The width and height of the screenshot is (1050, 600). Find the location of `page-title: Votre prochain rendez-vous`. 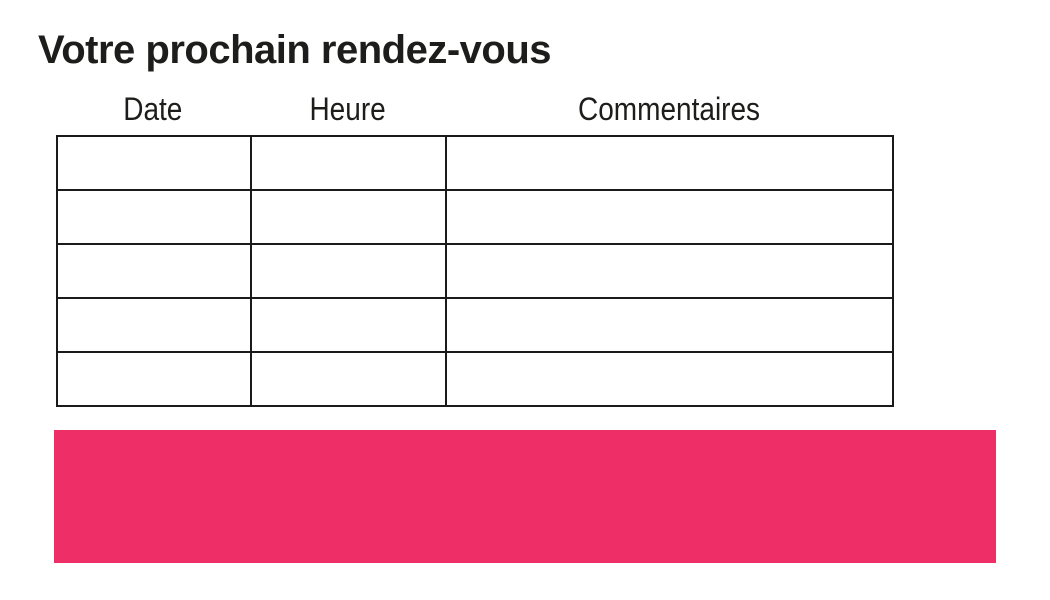

page-title: Votre prochain rendez-vous is located at coordinates (295, 50).